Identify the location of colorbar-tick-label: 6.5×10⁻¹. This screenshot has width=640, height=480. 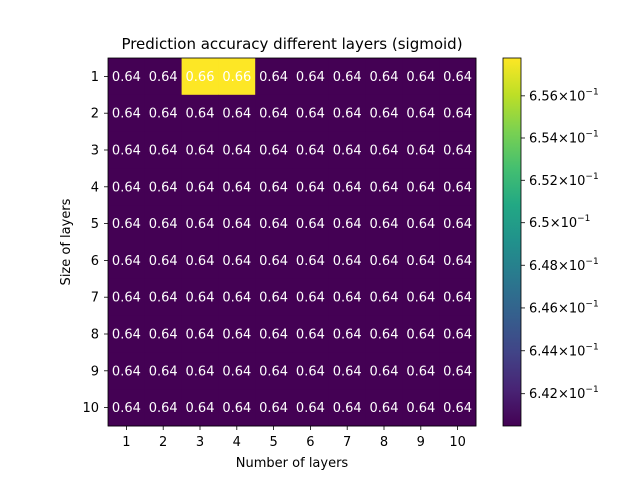
(559, 222).